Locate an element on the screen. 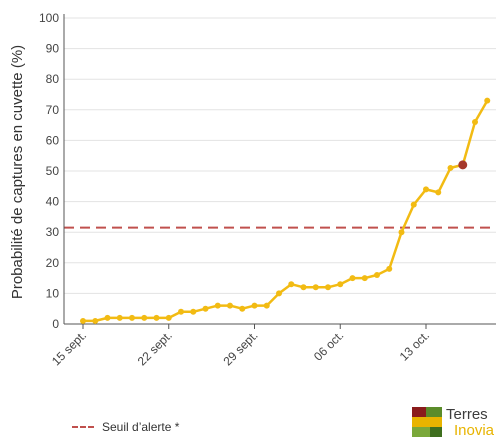 The image size is (496, 439). y-tick-label-50: 50 is located at coordinates (53, 171).